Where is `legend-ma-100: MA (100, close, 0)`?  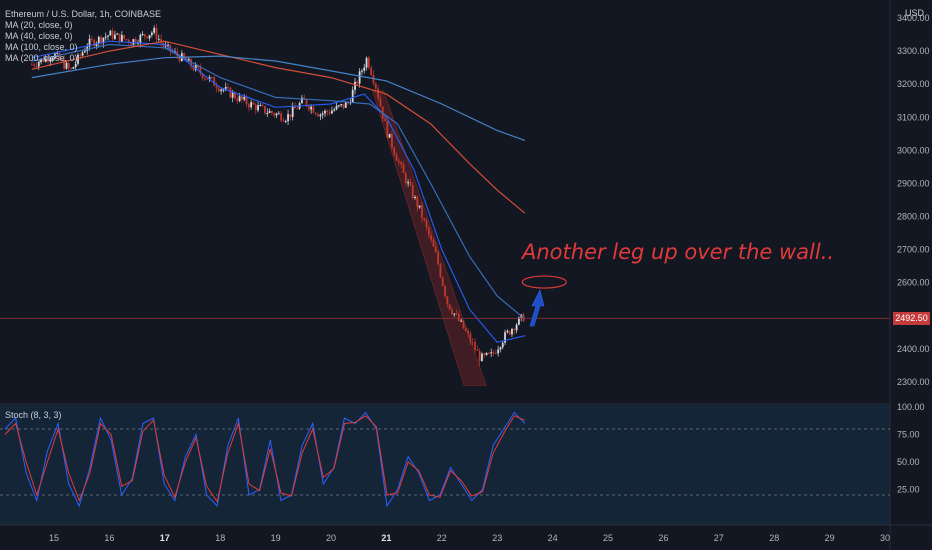 legend-ma-100: MA (100, close, 0) is located at coordinates (41, 47).